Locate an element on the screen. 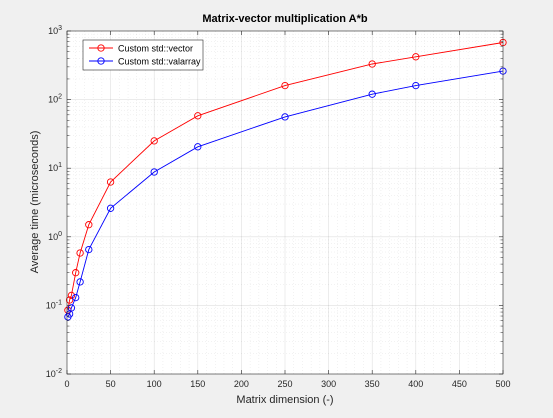 Image resolution: width=553 pixels, height=418 pixels. legend-marker-vector is located at coordinates (101, 48).